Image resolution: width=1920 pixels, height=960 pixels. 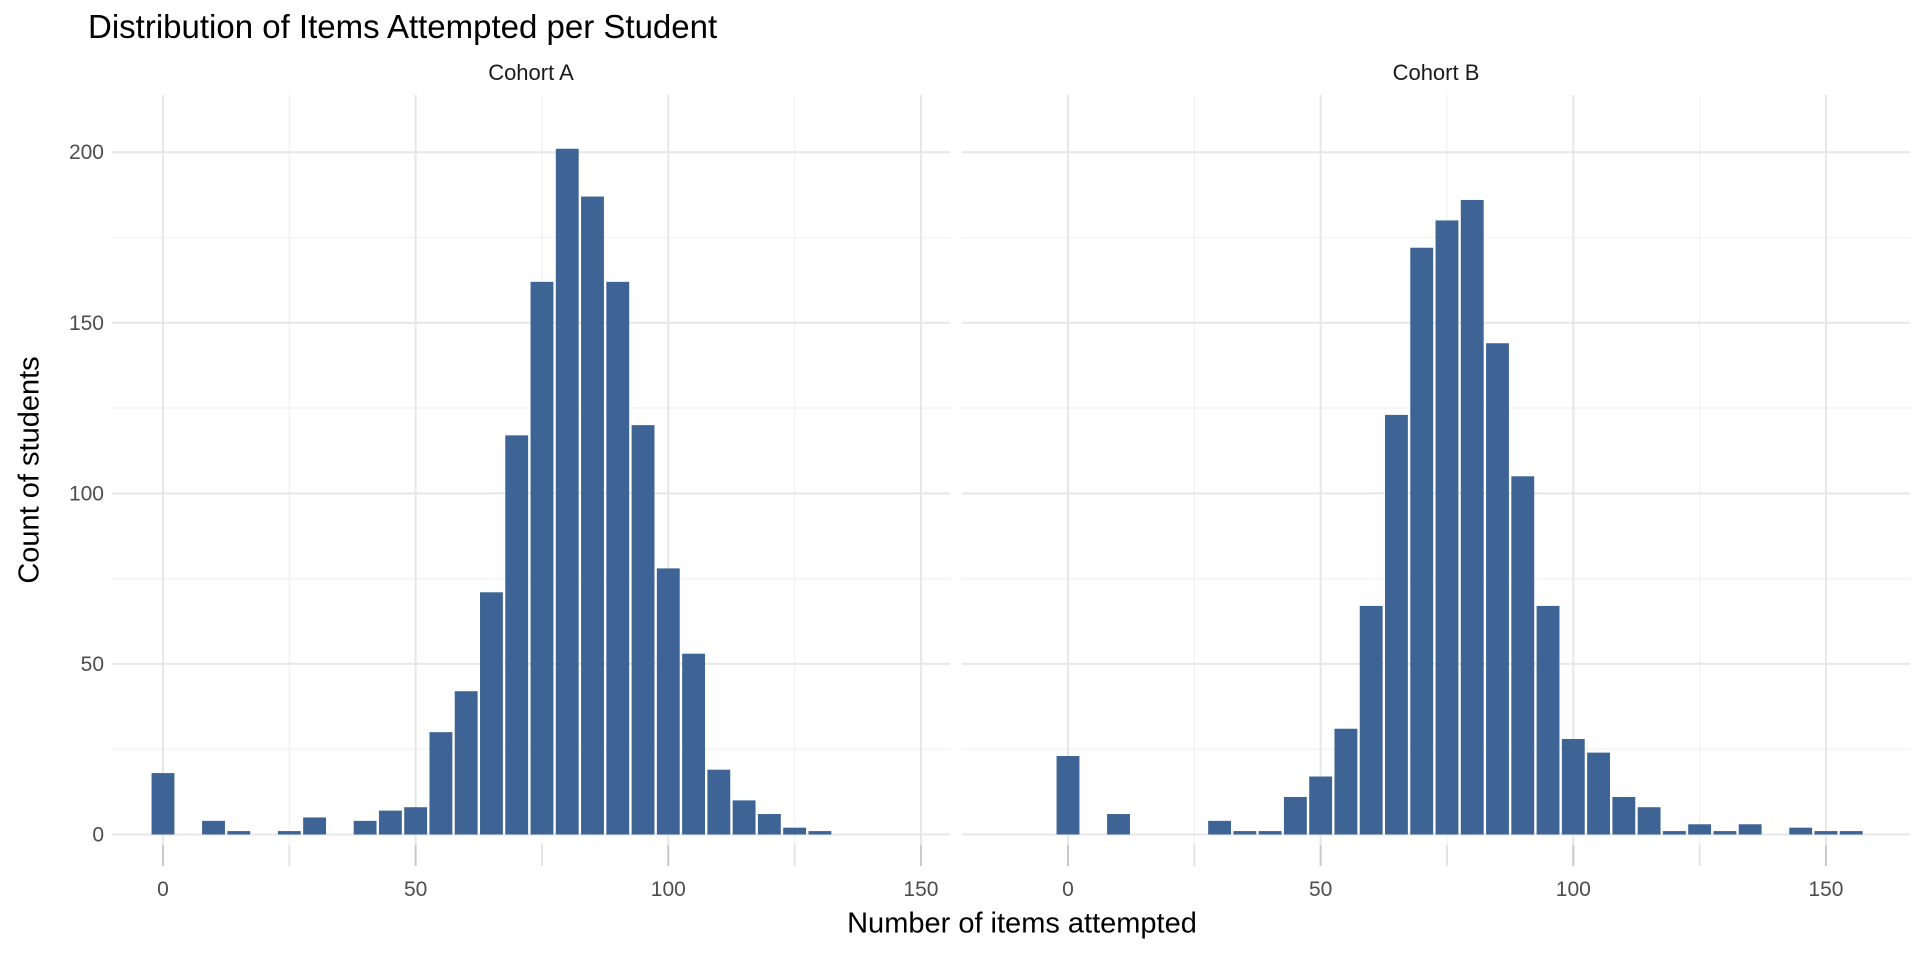 What do you see at coordinates (86, 493) in the screenshot?
I see `y-tick-label: 100` at bounding box center [86, 493].